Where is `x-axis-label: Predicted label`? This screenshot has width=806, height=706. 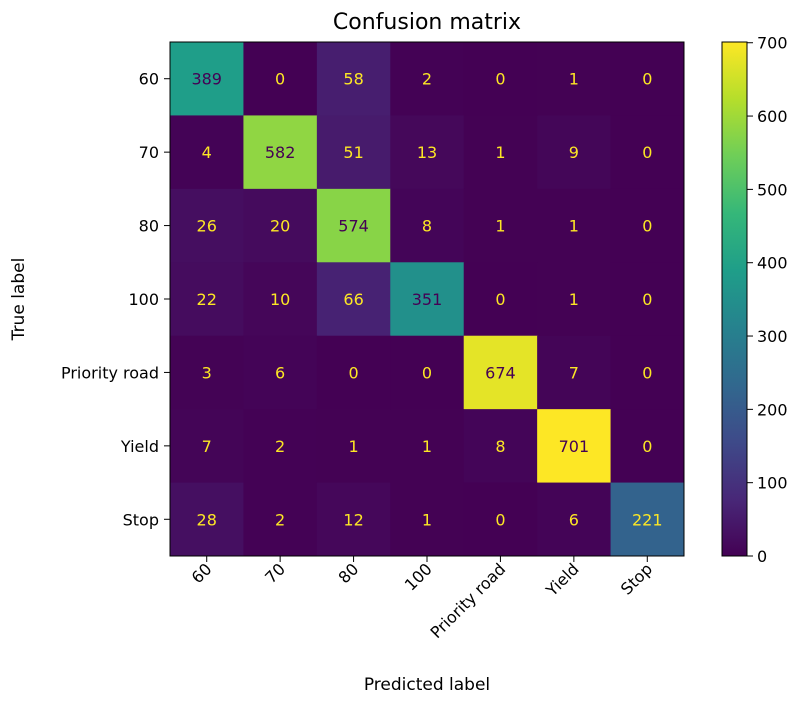
x-axis-label: Predicted label is located at coordinates (427, 685).